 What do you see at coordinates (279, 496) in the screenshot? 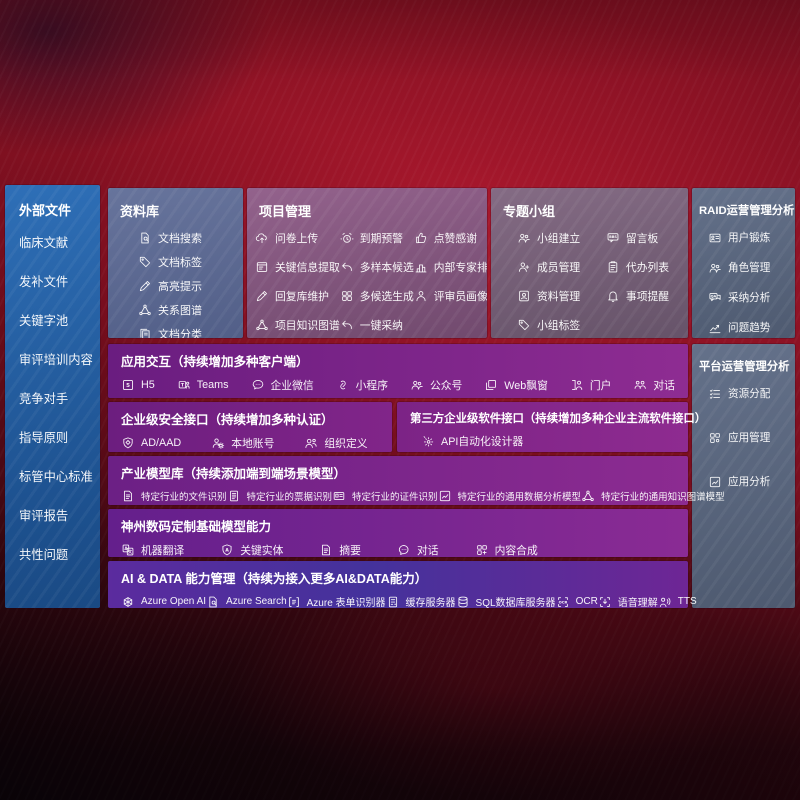
I see `feature-item: 特定行业的票据识别` at bounding box center [279, 496].